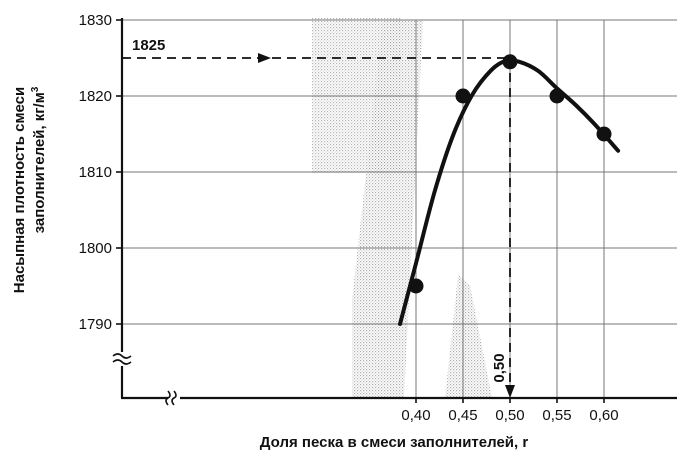 The height and width of the screenshot is (457, 677). Describe the element at coordinates (415, 415) in the screenshot. I see `x-tick-label-0: 0,40` at that location.